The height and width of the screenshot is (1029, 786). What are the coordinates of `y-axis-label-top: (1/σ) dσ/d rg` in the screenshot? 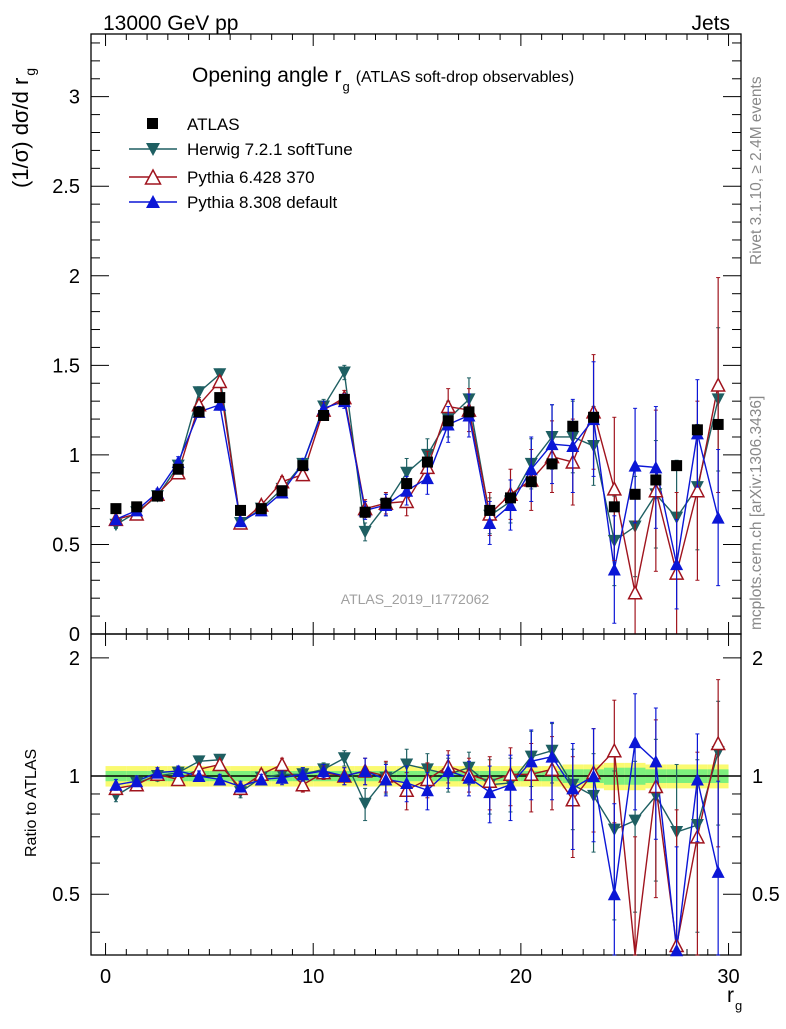 It's located at (23, 128).